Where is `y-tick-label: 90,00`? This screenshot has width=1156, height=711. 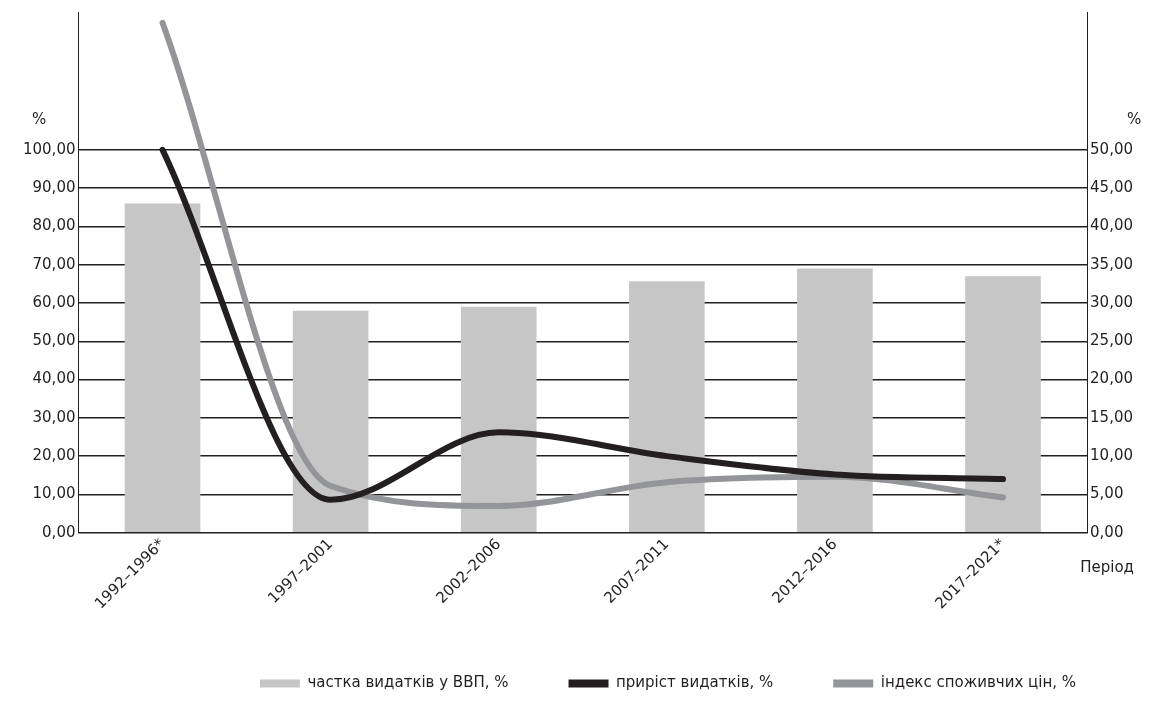
y-tick-label: 90,00 is located at coordinates (54, 187).